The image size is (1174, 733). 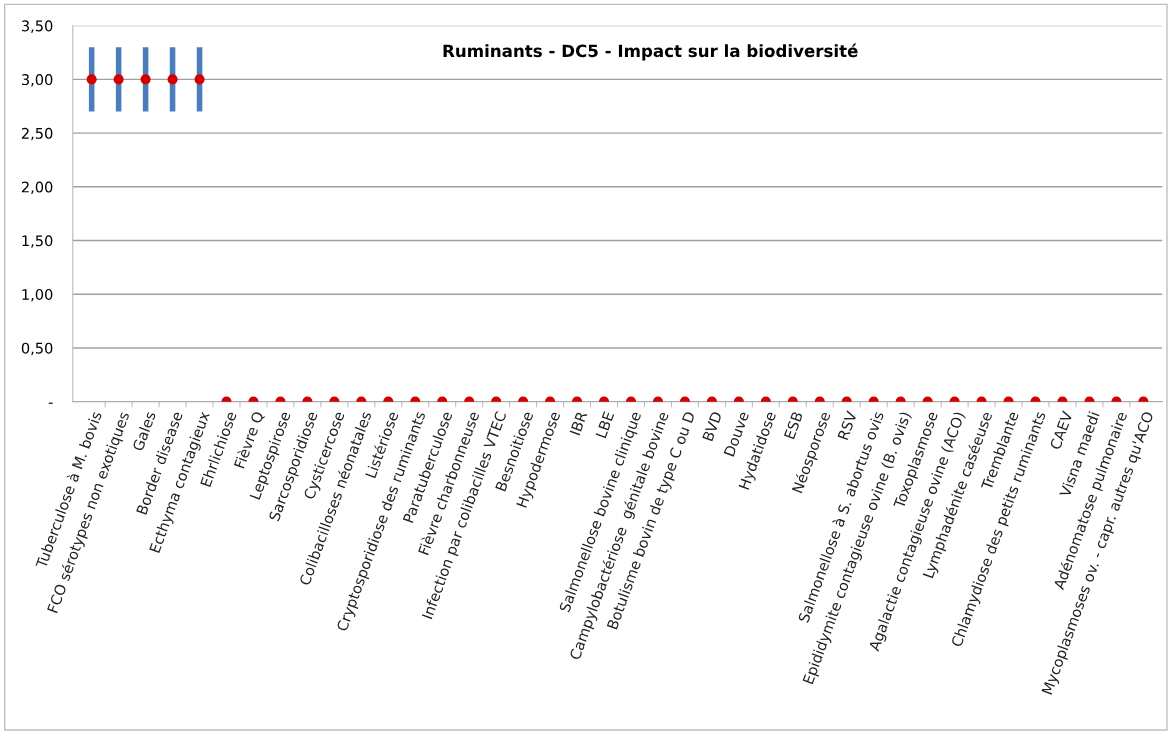 I want to click on y-tick-label: -, so click(x=50, y=403).